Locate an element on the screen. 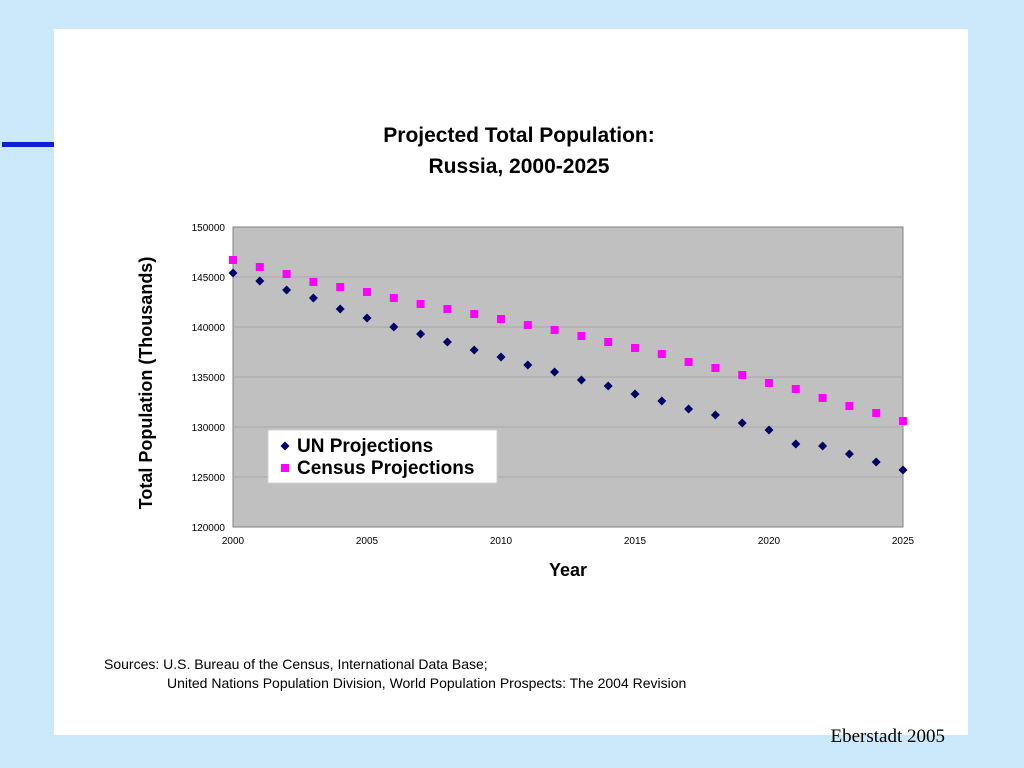  x-tick-label: 2020 is located at coordinates (769, 541).